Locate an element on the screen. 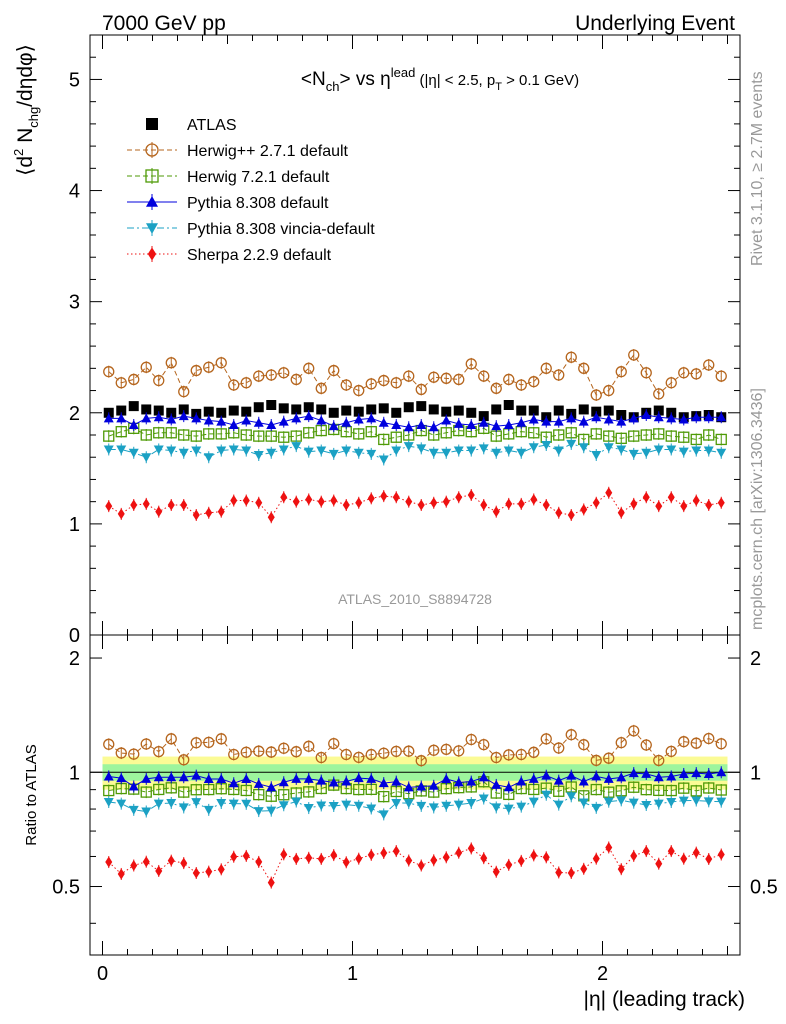 Image resolution: width=786 pixels, height=1024 pixels. chart-title: <Nch> vs ηlead (|η| < 2.5, pT > 0.1 GeV) is located at coordinates (440, 79).